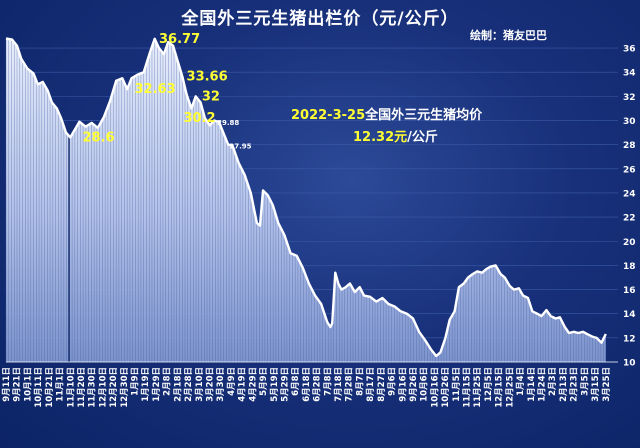 The width and height of the screenshot is (640, 448). Describe the element at coordinates (228, 123) in the screenshot. I see `data-label: 29.88` at that location.